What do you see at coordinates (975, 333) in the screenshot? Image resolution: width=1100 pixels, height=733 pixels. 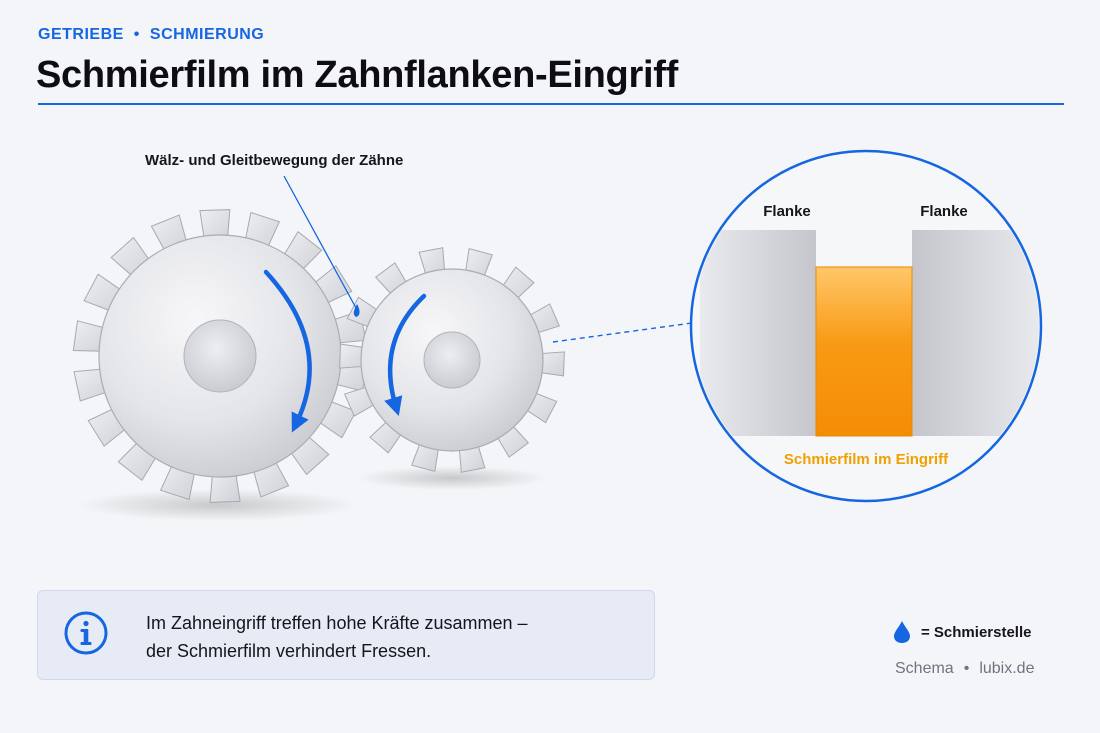 I see `right-flank` at bounding box center [975, 333].